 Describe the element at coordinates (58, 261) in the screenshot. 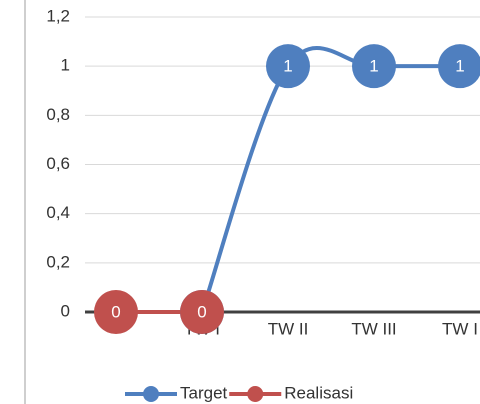

I see `y-tick-label: 0,2` at that location.